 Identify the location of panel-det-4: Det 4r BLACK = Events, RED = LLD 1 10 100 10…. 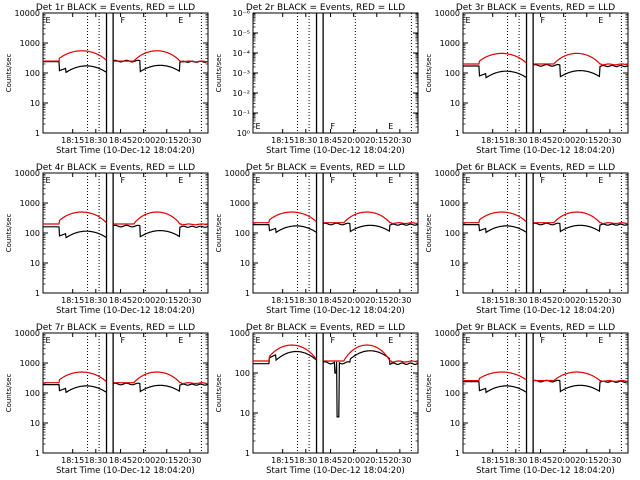
(107, 239).